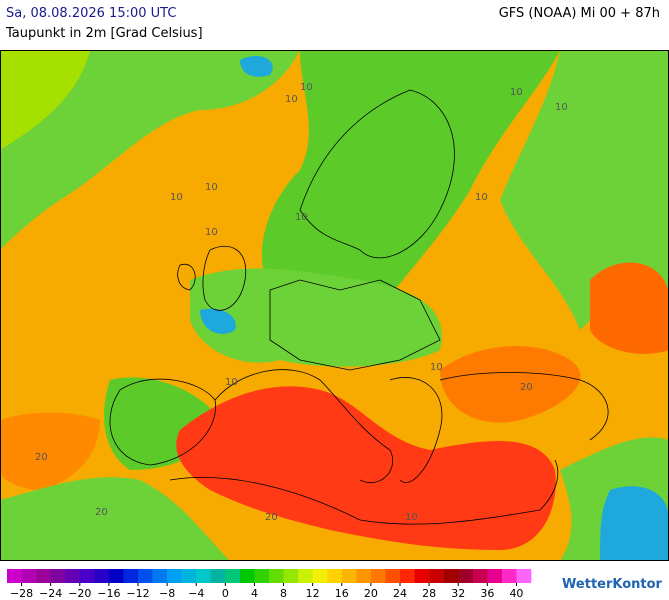 This screenshot has width=669, height=600. Describe the element at coordinates (167, 593) in the screenshot. I see `legend-tick-label: −8` at that location.